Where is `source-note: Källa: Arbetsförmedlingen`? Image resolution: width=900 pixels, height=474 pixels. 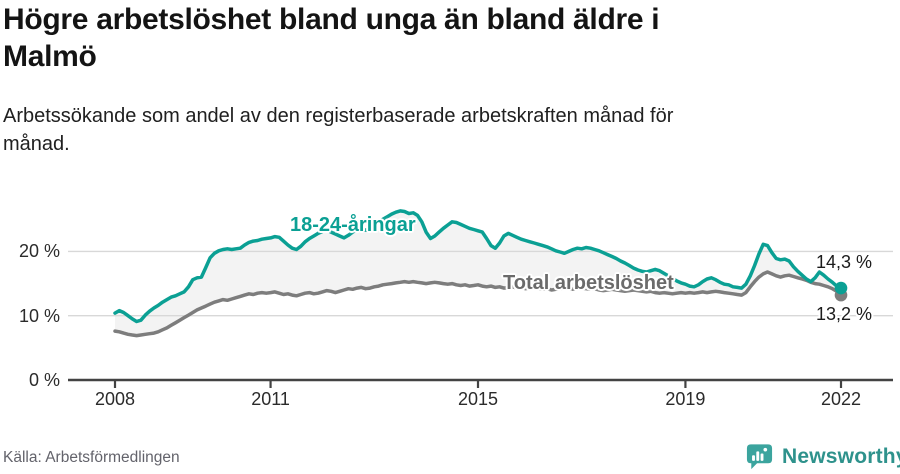
source-note: Källa: Arbetsförmedlingen is located at coordinates (91, 457).